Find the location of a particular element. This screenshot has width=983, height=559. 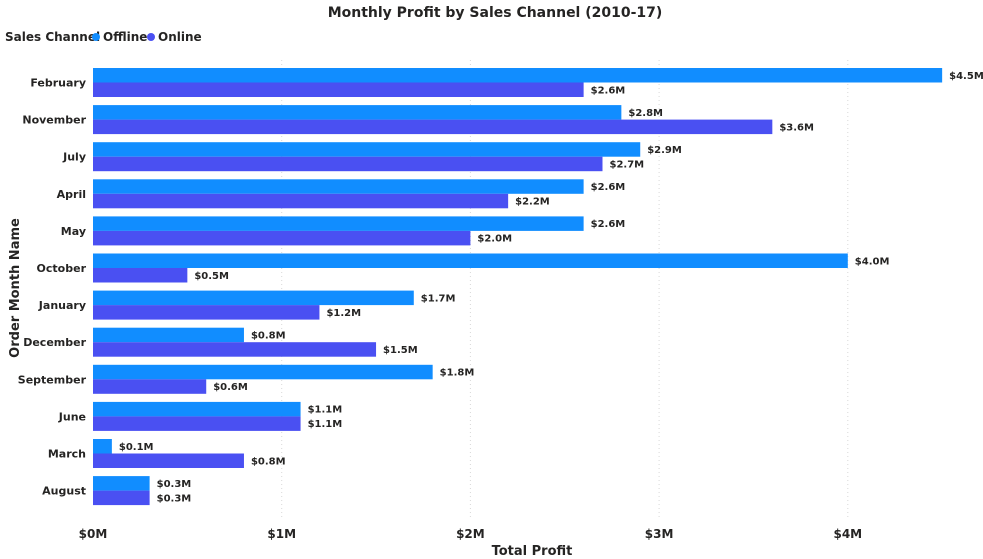

data-label-offline: $1.7M is located at coordinates (438, 298).